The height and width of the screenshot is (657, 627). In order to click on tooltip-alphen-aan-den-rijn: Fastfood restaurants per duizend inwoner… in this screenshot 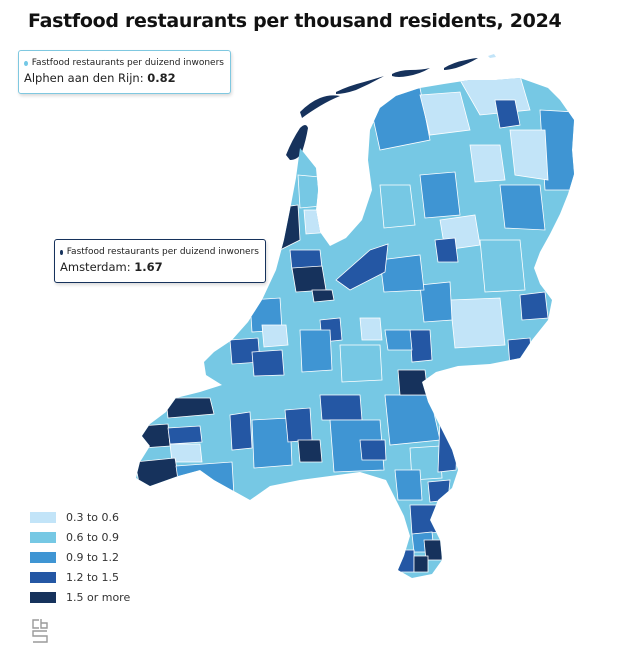, I will do `click(124, 72)`.